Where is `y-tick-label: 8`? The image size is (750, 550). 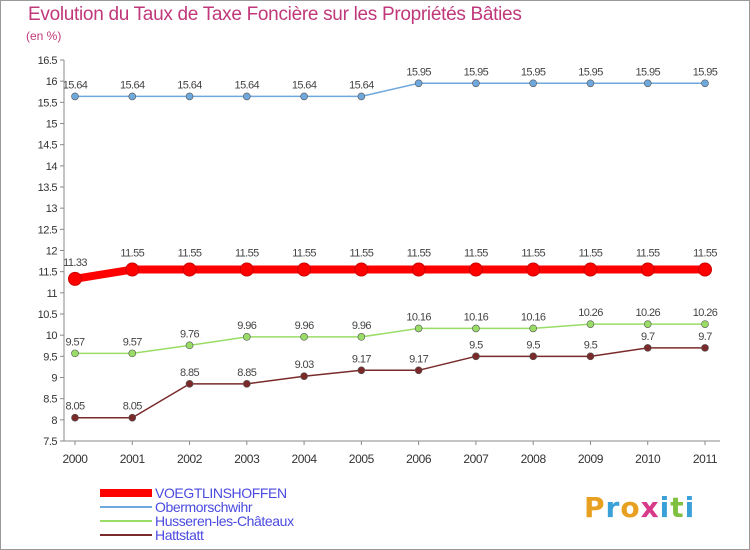 y-tick-label: 8 is located at coordinates (54, 421).